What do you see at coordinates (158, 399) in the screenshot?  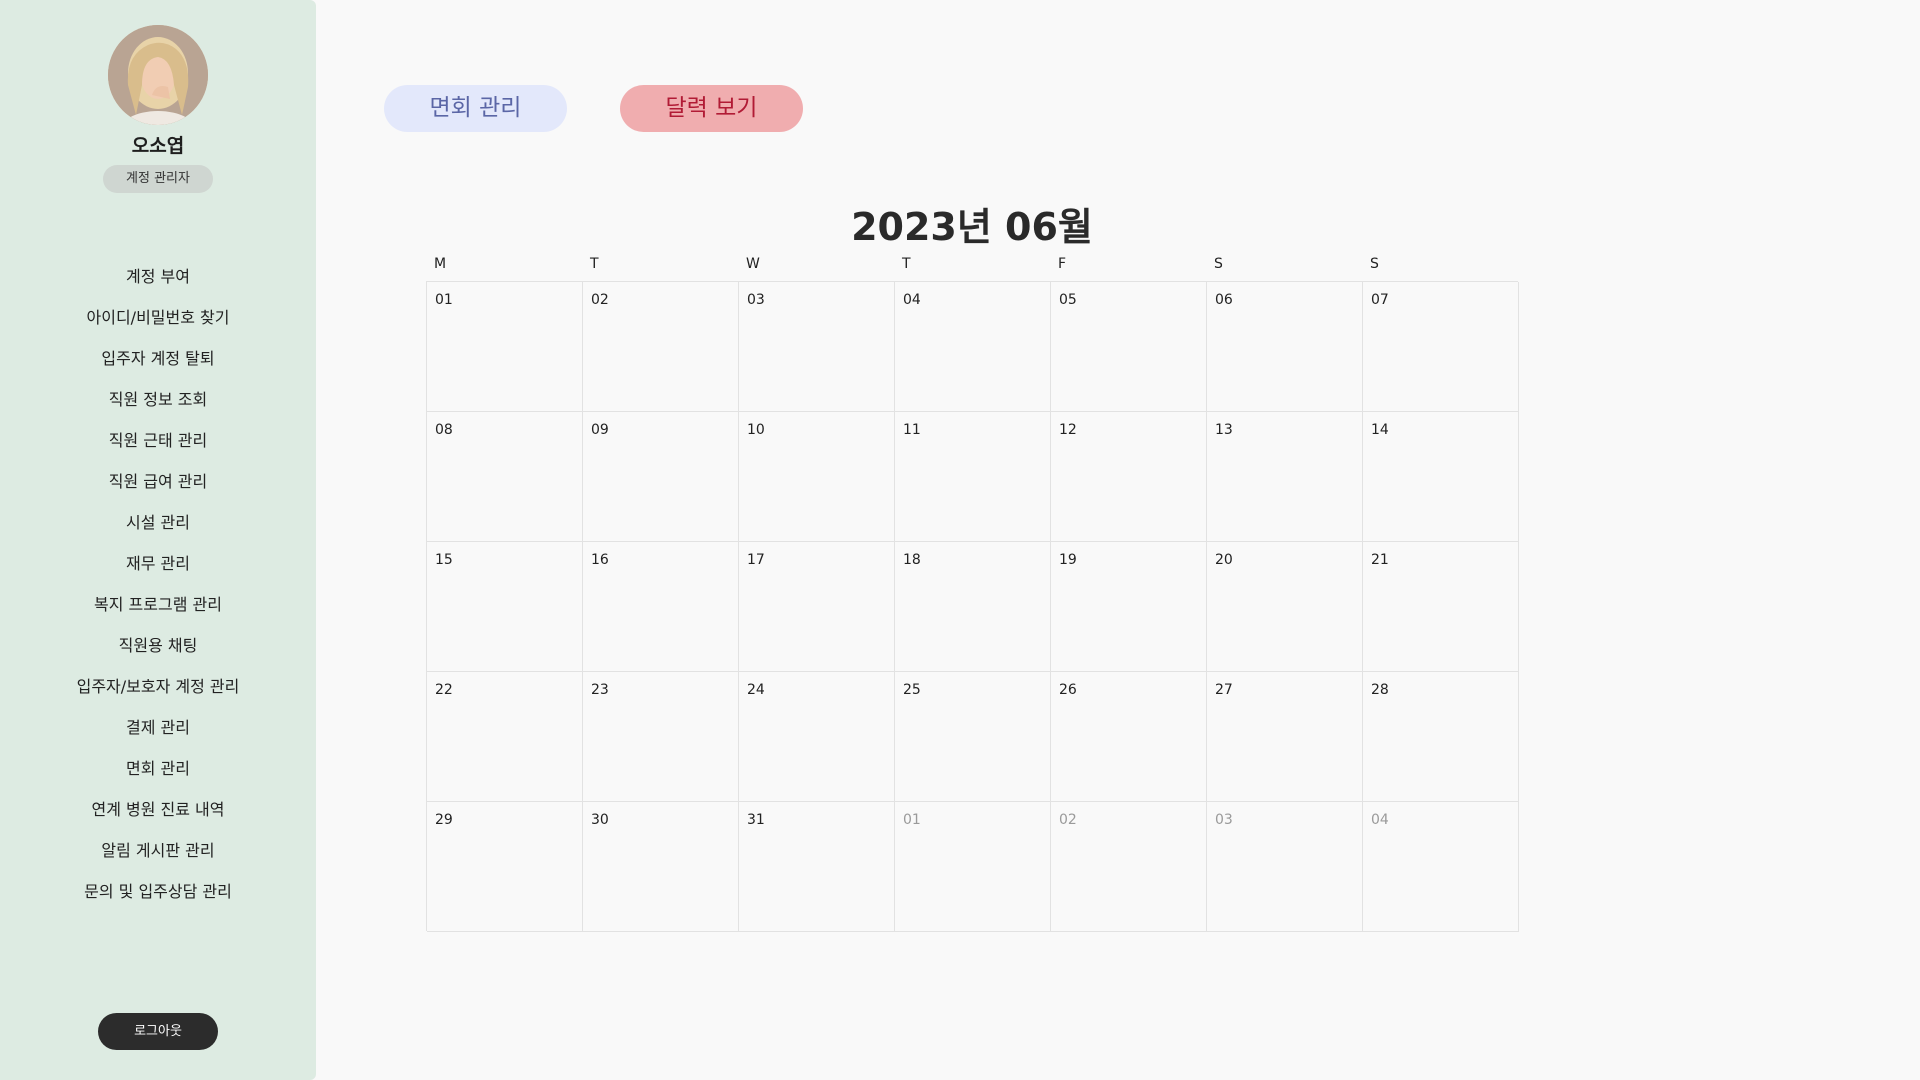 I see `sidebar-item-staff-info: 직원 정보 조회` at bounding box center [158, 399].